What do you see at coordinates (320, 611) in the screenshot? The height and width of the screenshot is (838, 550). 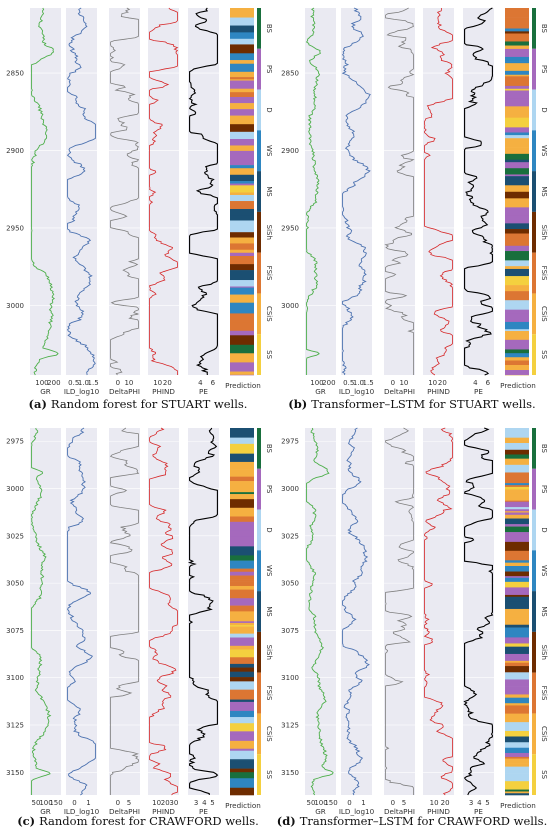 I see `track-background-GR` at bounding box center [320, 611].